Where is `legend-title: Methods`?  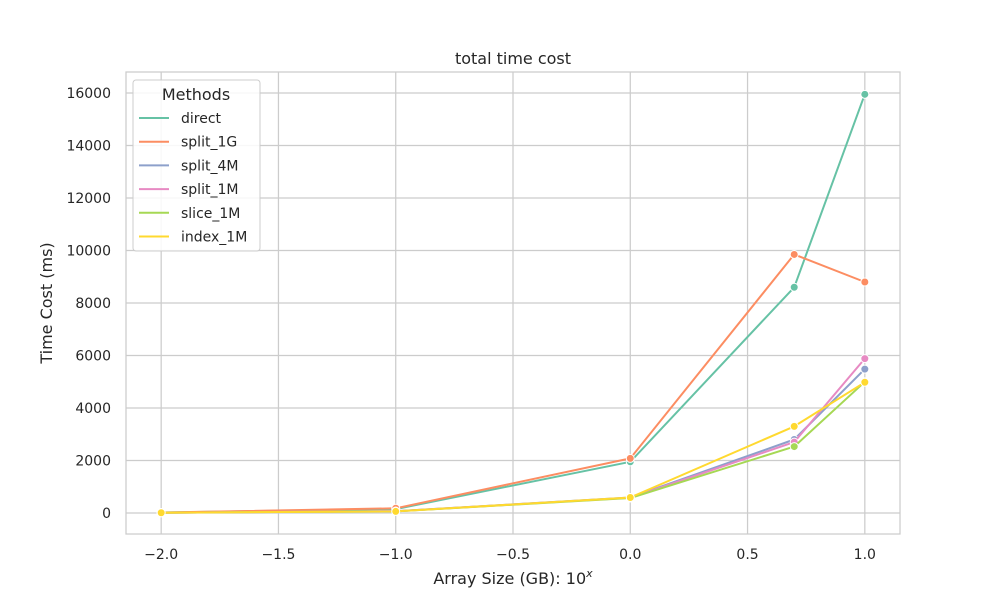 legend-title: Methods is located at coordinates (196, 94).